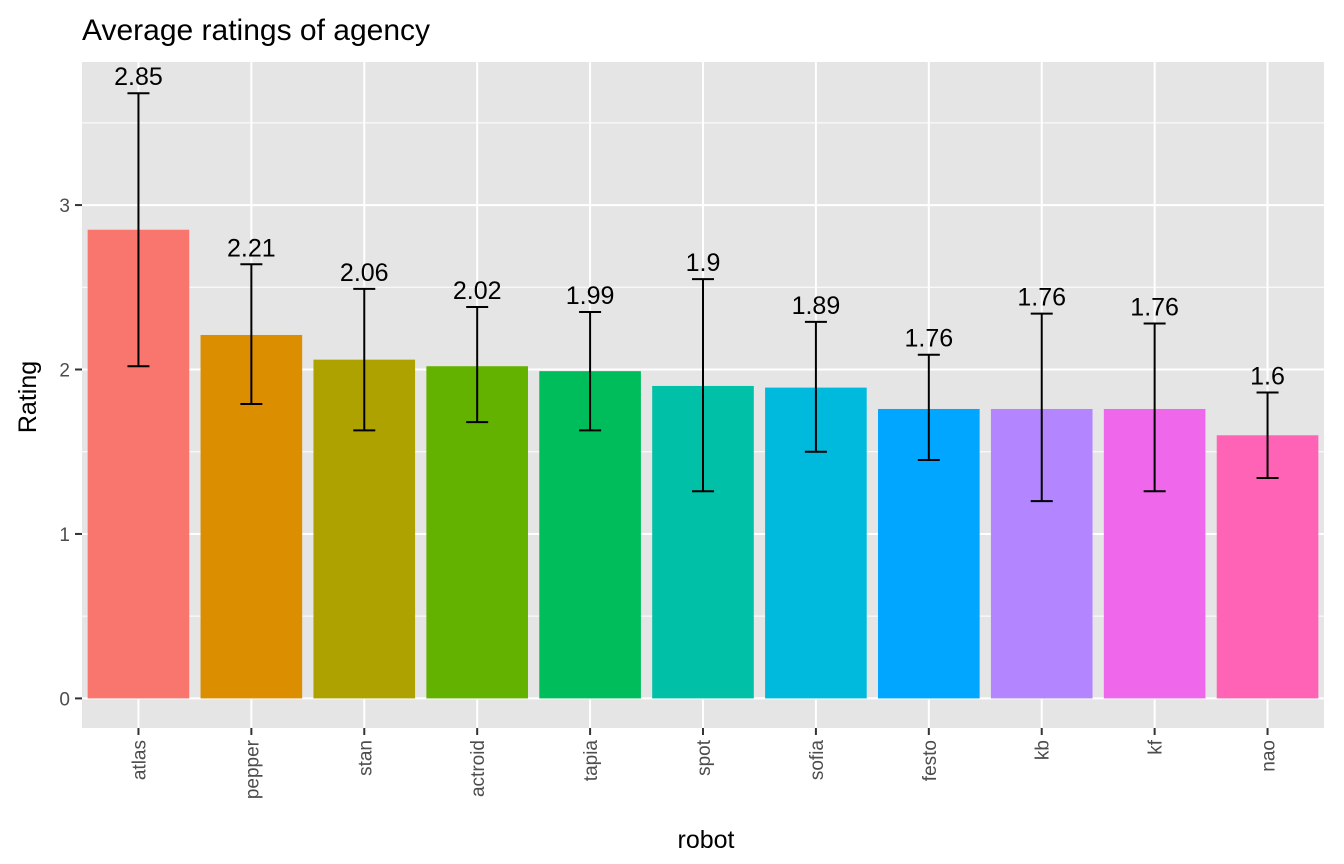 Image resolution: width=1344 pixels, height=864 pixels. What do you see at coordinates (1267, 435) in the screenshot?
I see `errorbar-nao` at bounding box center [1267, 435].